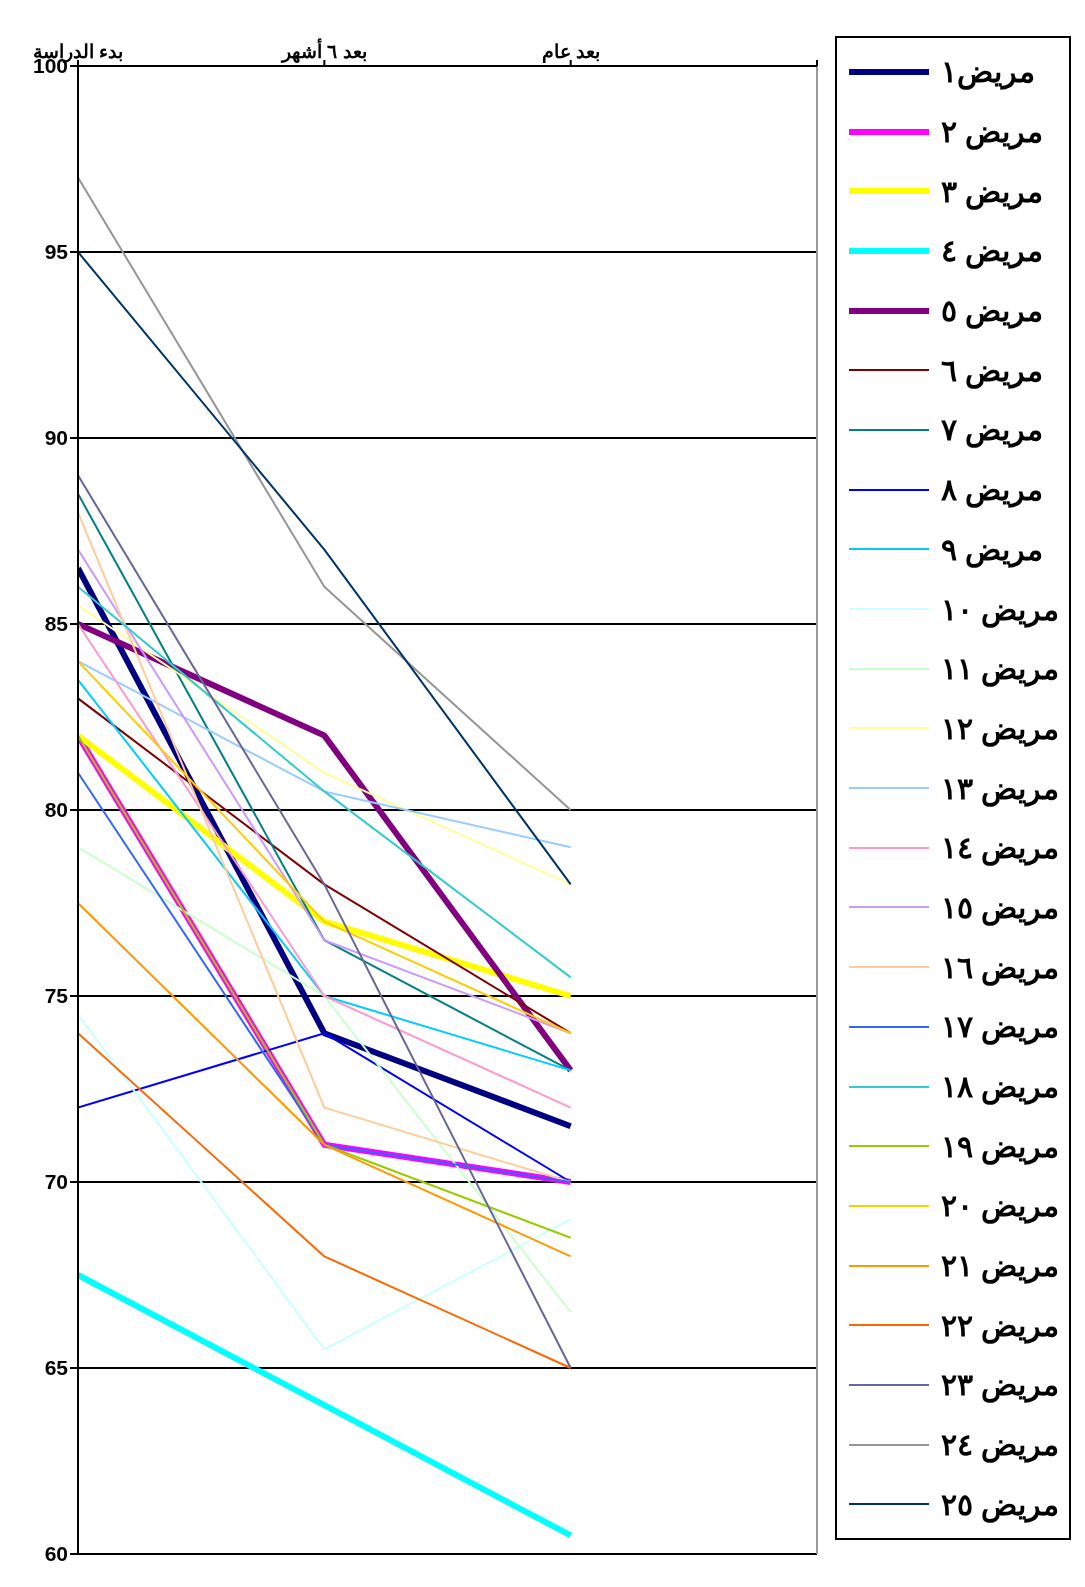 The image size is (1085, 1587). Describe the element at coordinates (1000, 669) in the screenshot. I see `legend-label: مريض ١١` at that location.